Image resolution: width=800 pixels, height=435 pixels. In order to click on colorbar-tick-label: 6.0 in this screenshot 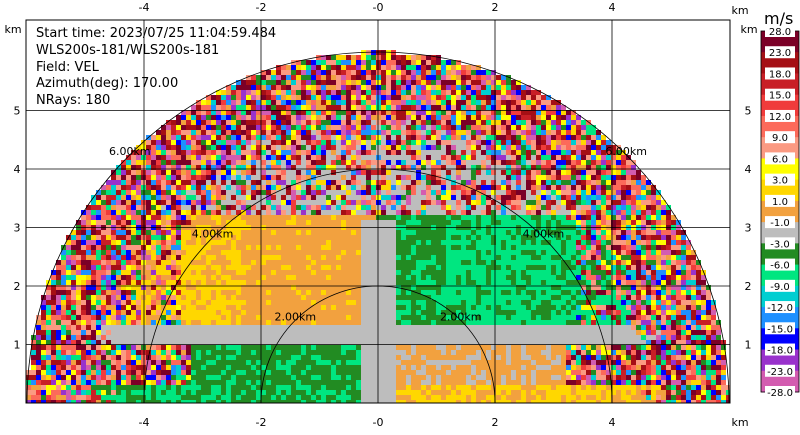, I will do `click(780, 159)`.